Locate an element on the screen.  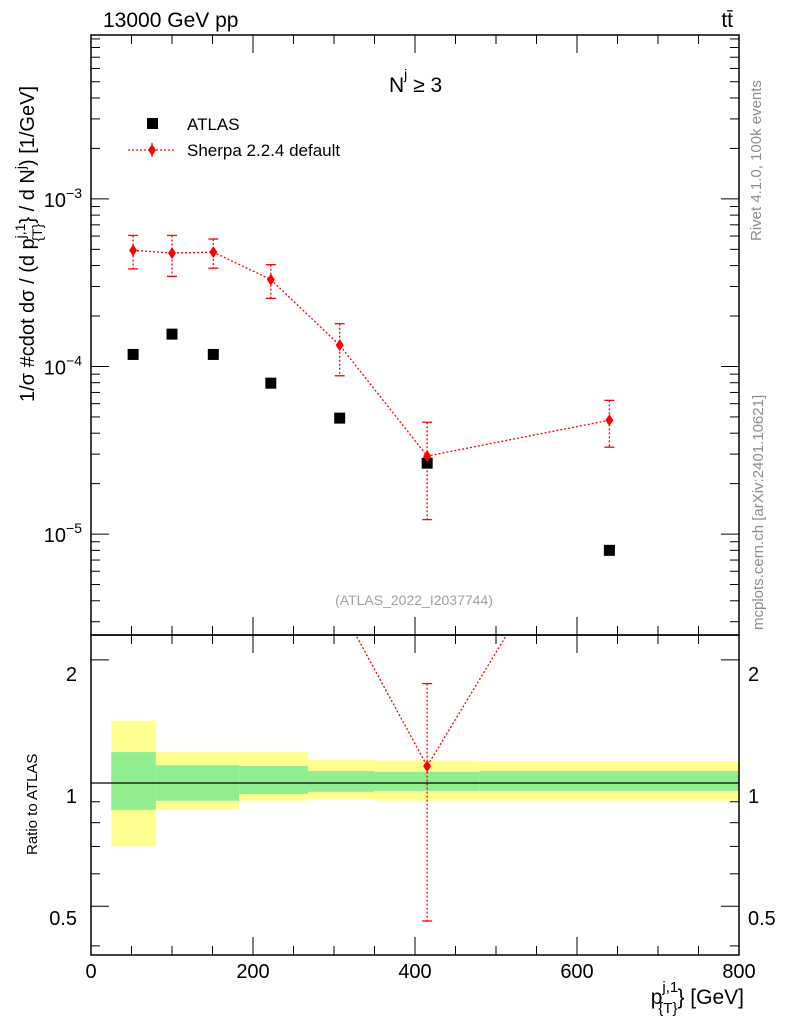
process-label: tt̄ is located at coordinates (727, 20).